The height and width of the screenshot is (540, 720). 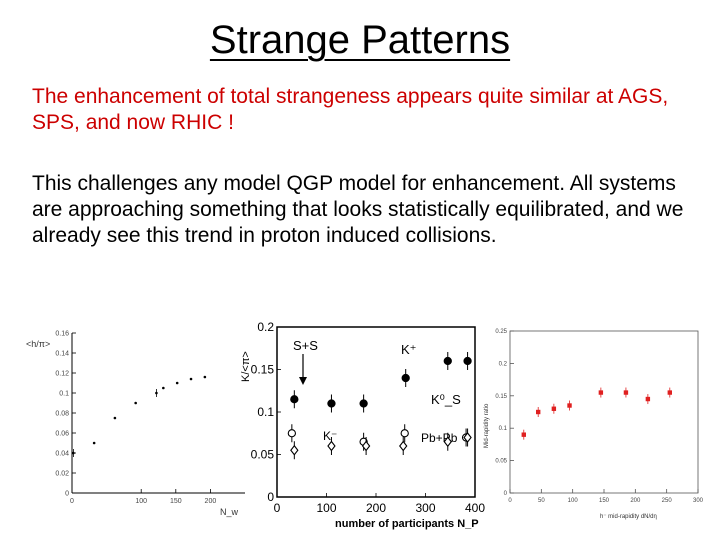 What do you see at coordinates (330, 436) in the screenshot?
I see `annotation-k-minus: K⁻` at bounding box center [330, 436].